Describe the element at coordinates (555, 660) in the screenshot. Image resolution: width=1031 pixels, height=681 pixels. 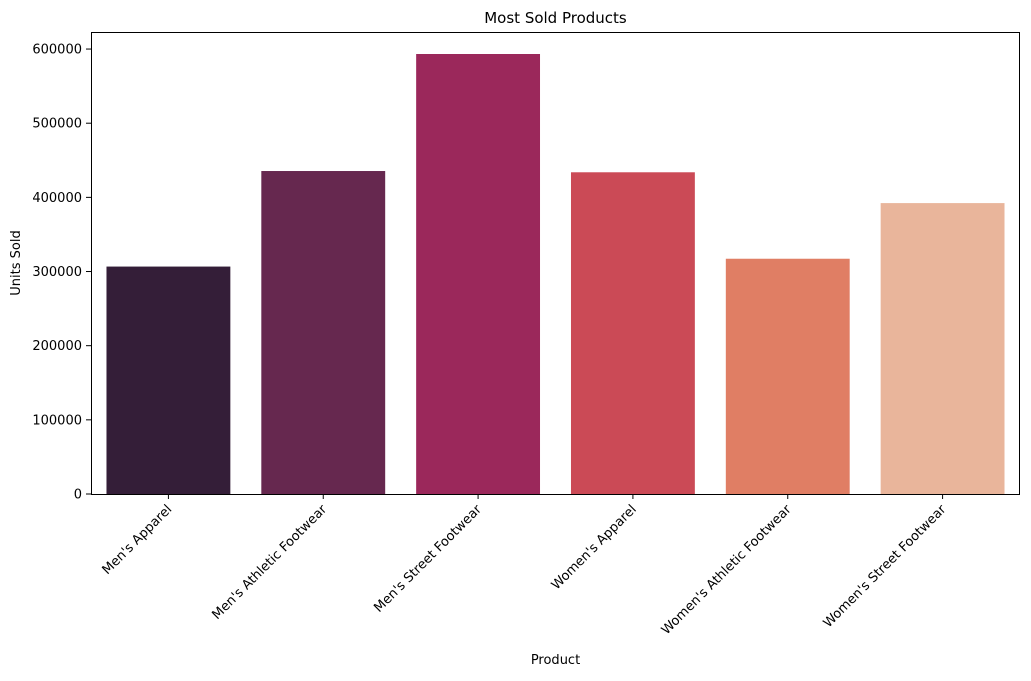
I see `x-axis-title: Product` at that location.